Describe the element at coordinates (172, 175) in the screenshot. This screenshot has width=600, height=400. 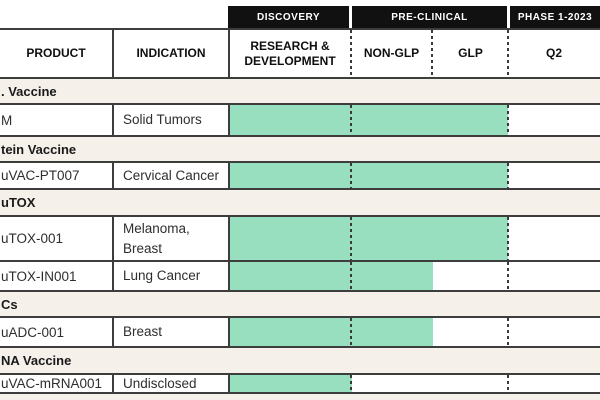
I see `indication-cell: Cervical Cancer` at that location.